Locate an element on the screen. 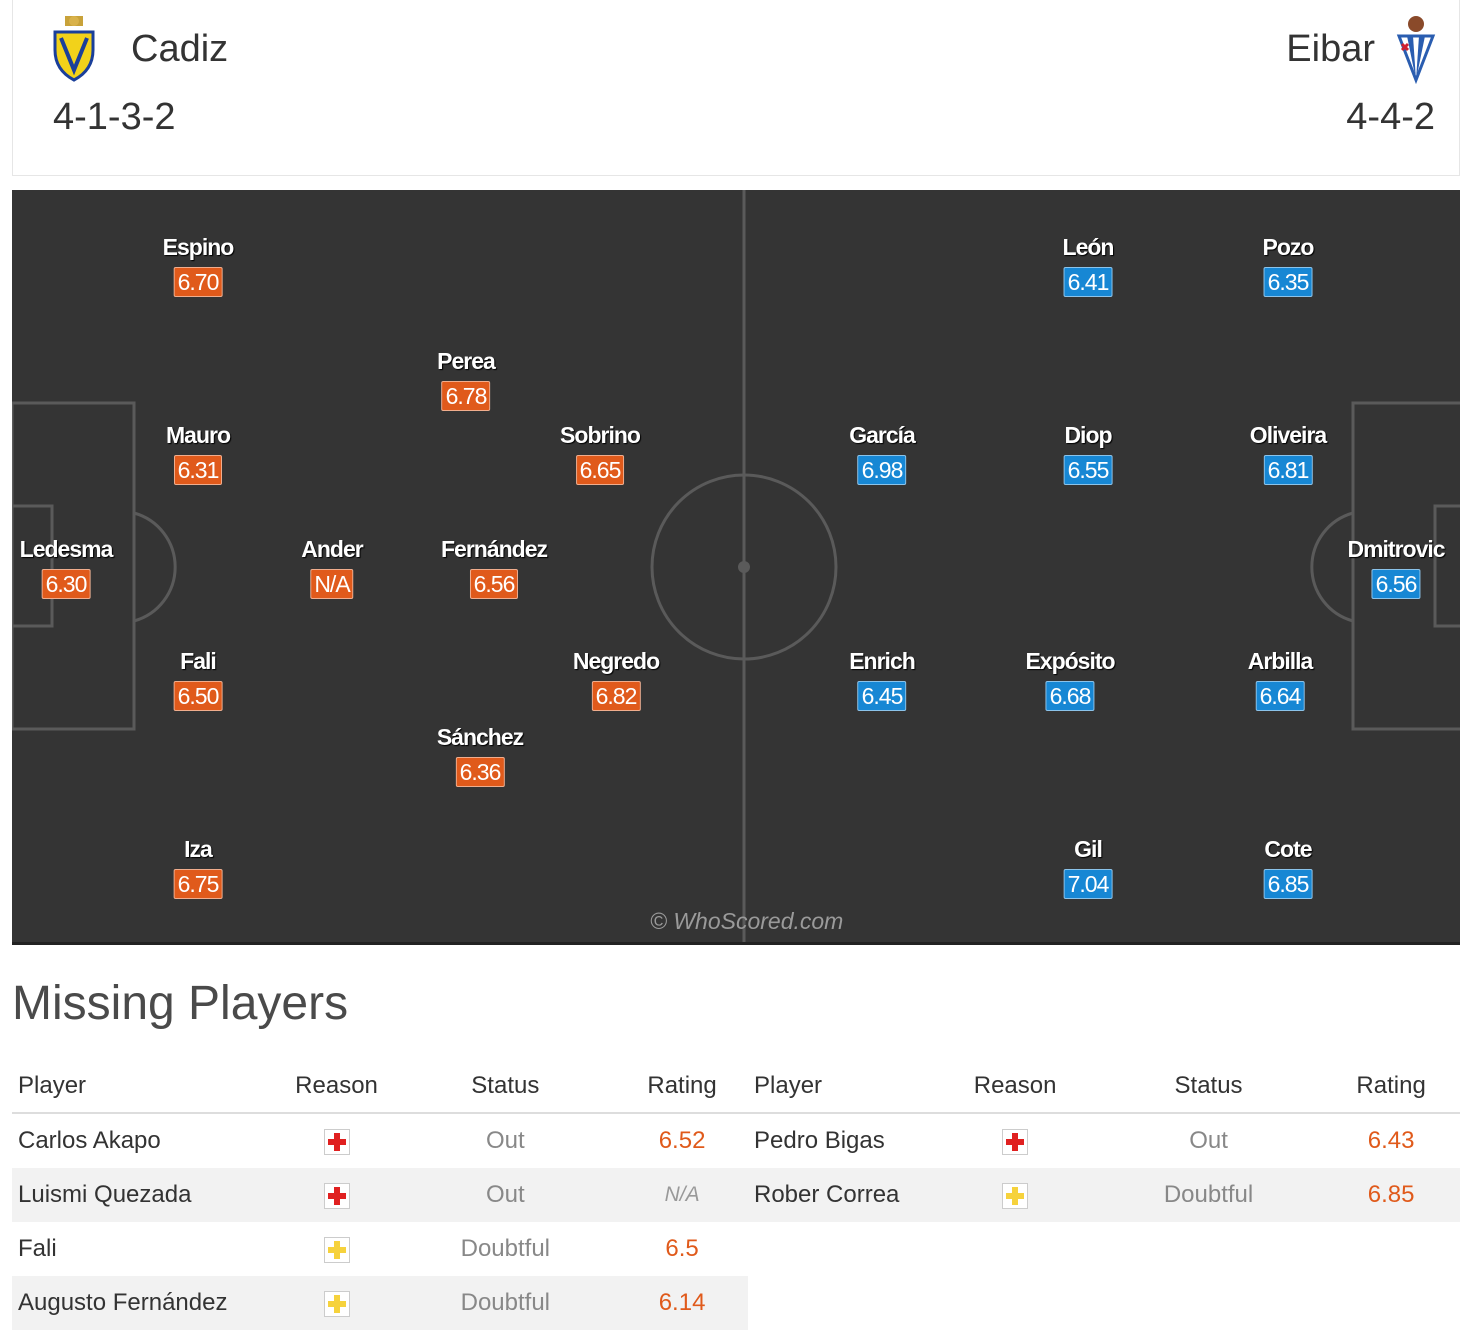 The width and height of the screenshot is (1460, 1330). table-row: Carlos Akapo Out 6.52 is located at coordinates (380, 1140).